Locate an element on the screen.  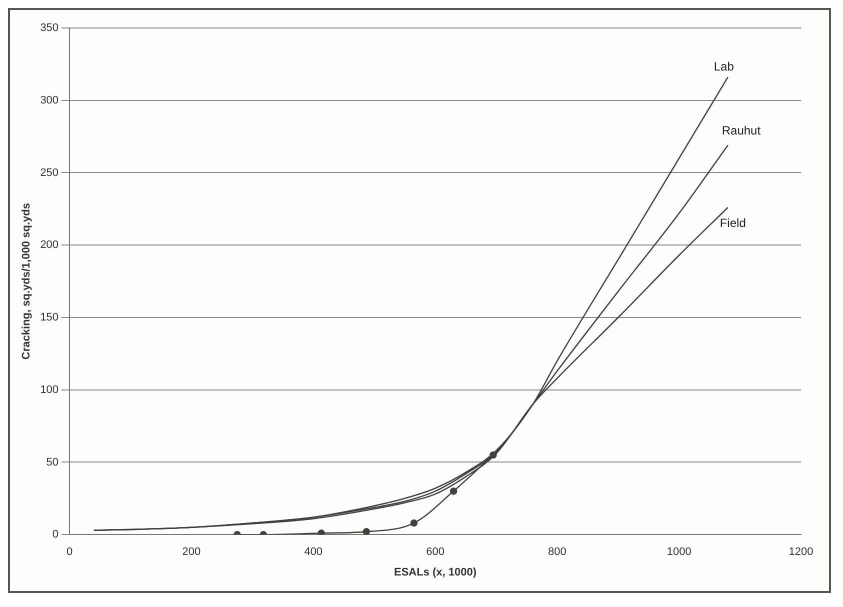
x-tick-label: 200 is located at coordinates (191, 552).